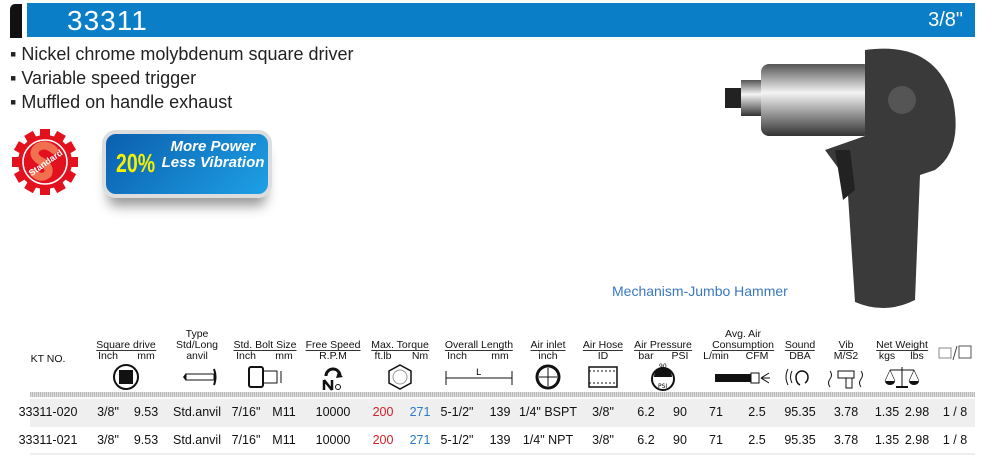  I want to click on svg-text: PSI, so click(662, 386).